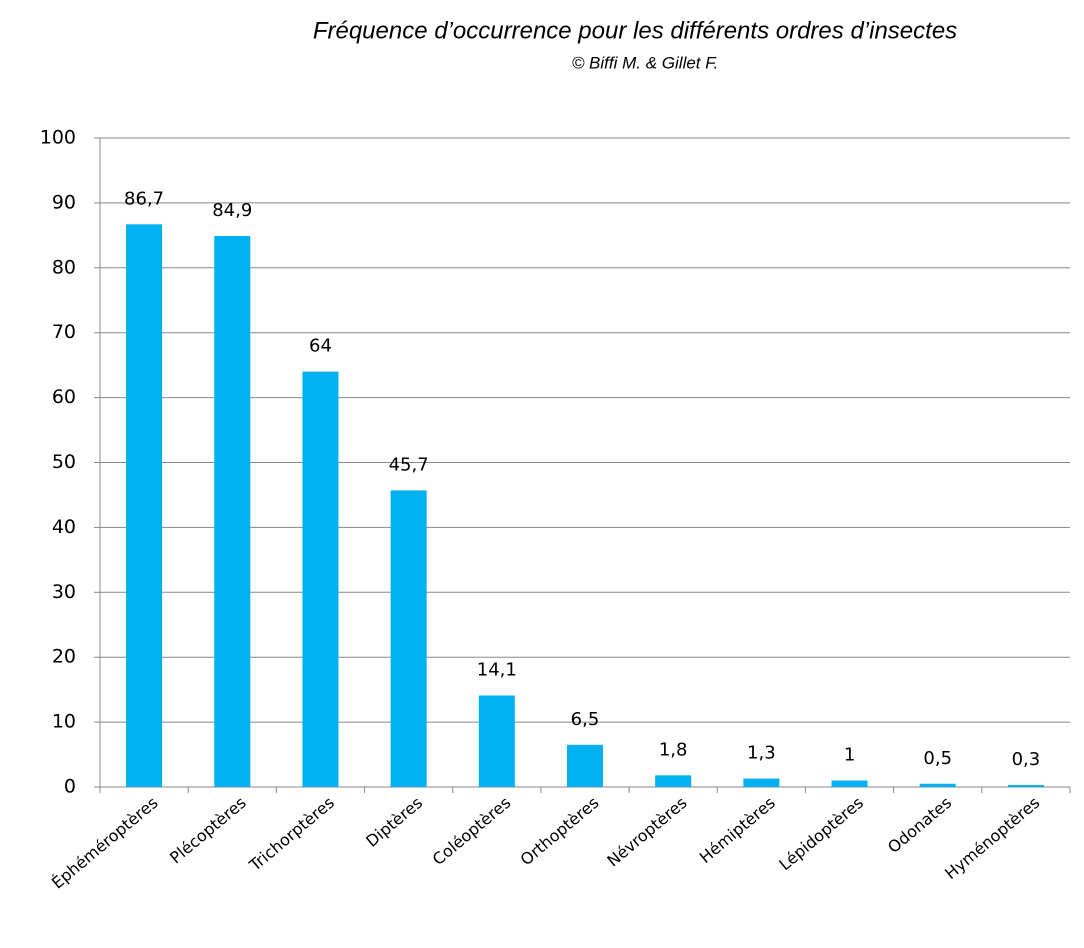 Image resolution: width=1084 pixels, height=948 pixels. What do you see at coordinates (291, 834) in the screenshot?
I see `x-tick-label: Trichorptères` at bounding box center [291, 834].